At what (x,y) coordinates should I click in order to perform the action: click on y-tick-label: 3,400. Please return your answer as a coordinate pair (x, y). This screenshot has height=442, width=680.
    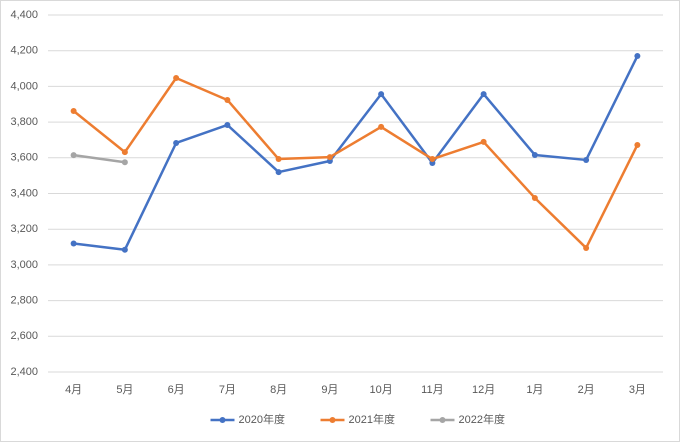
    Looking at the image, I should click on (24, 193).